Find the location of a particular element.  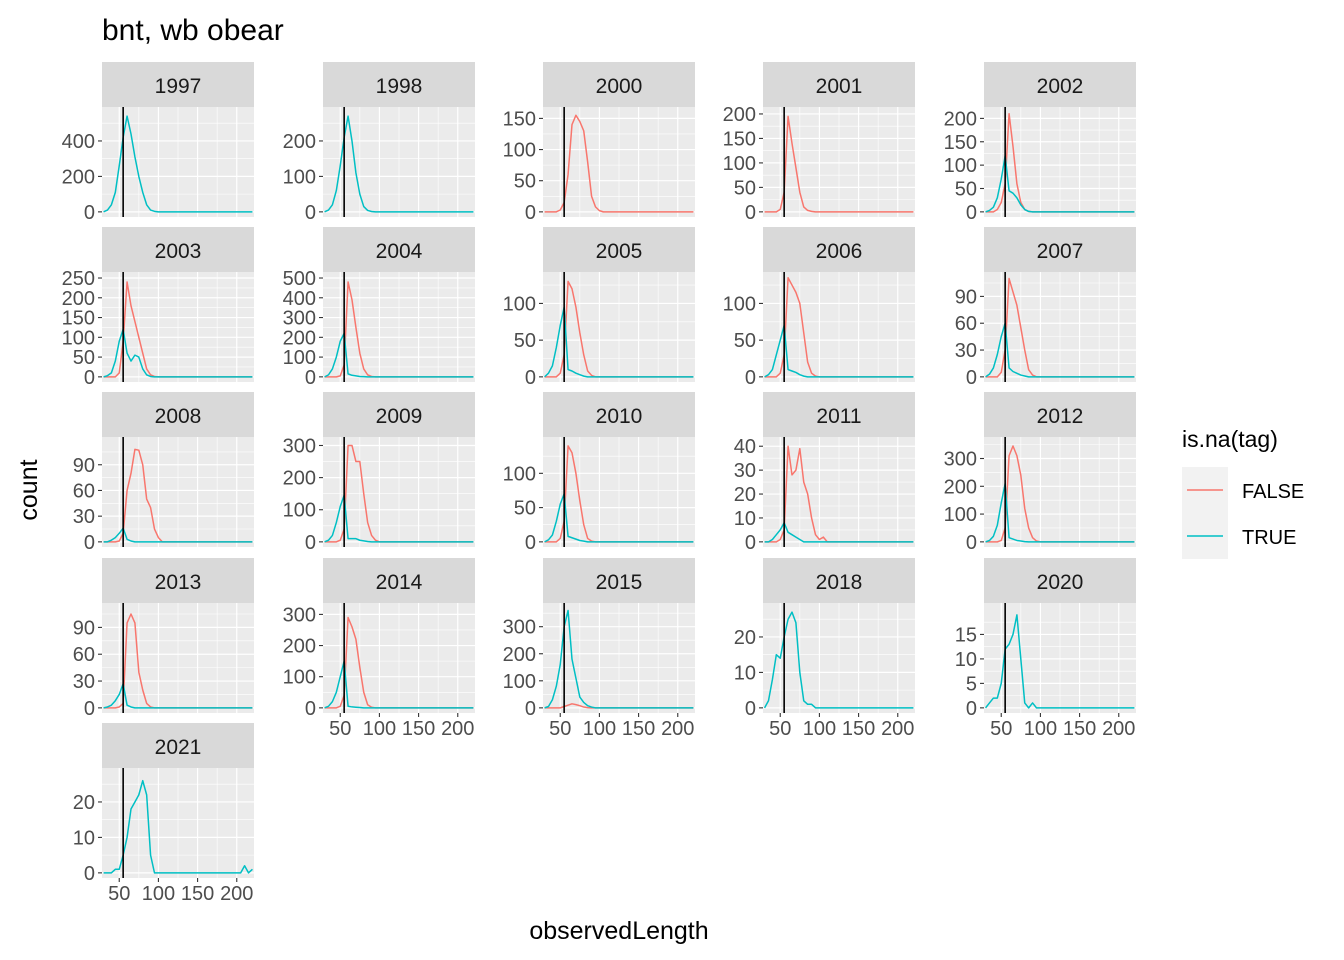

facet-strip-label: 2002 is located at coordinates (1060, 86).